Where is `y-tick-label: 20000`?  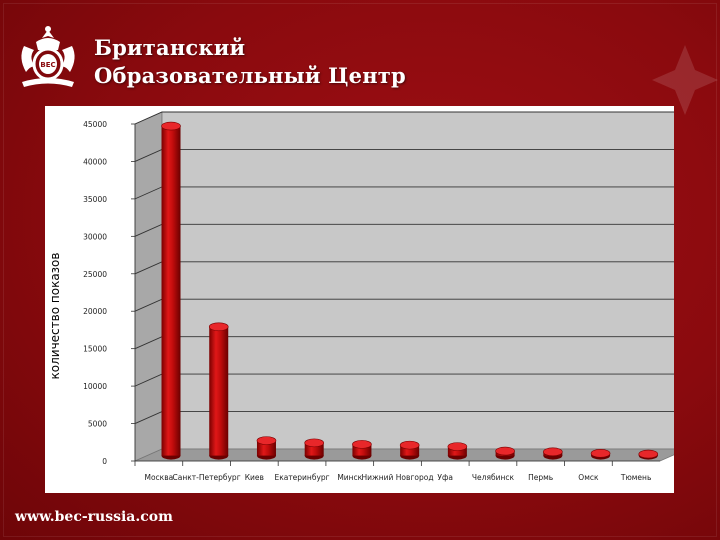 y-tick-label: 20000 is located at coordinates (95, 311).